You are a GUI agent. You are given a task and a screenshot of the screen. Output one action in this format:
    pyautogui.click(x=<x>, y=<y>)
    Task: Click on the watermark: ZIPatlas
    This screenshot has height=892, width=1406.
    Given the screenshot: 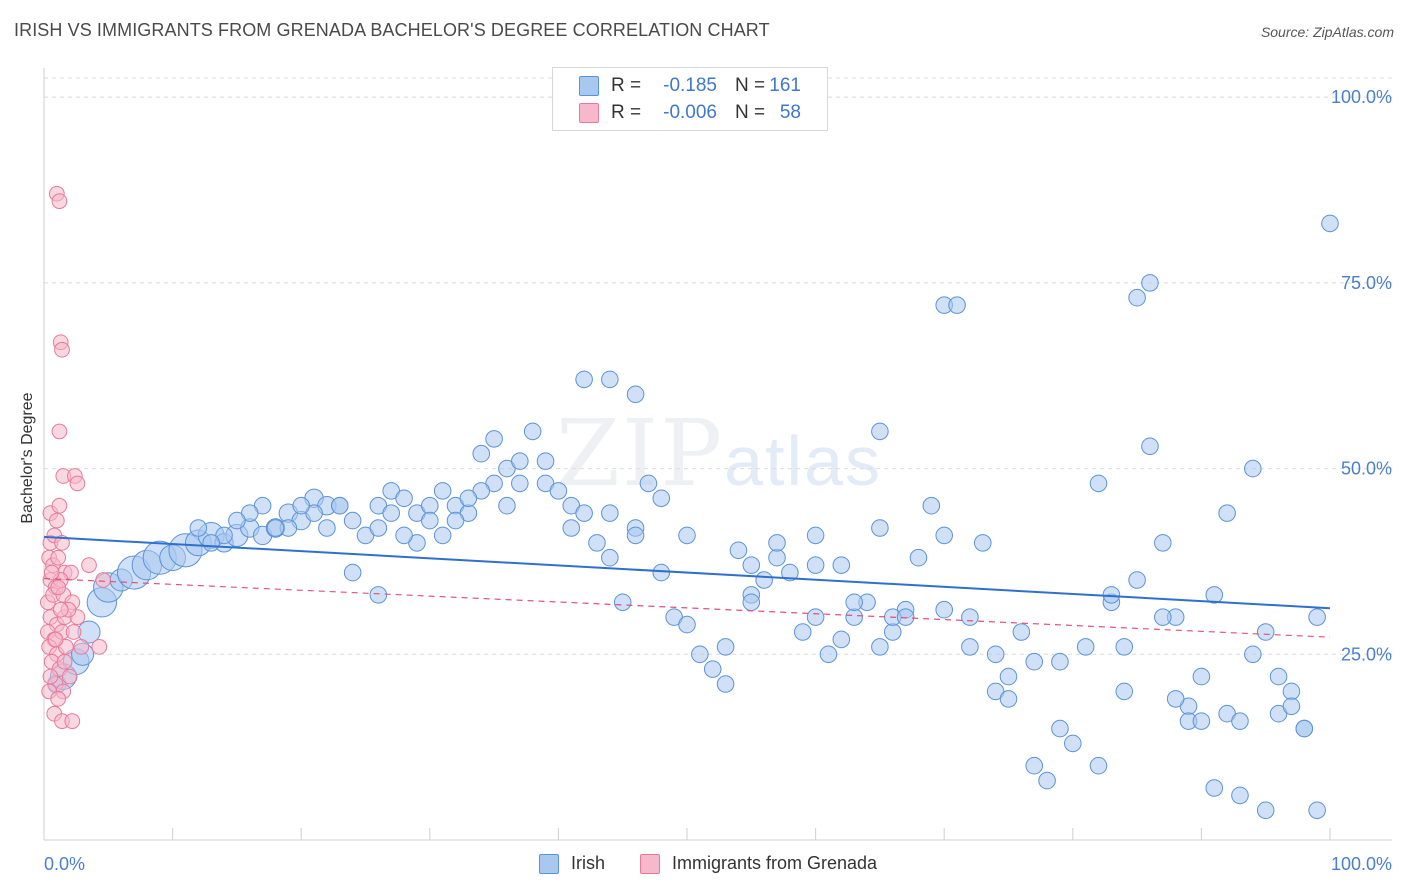 What is the action you would take?
    pyautogui.click(x=719, y=453)
    